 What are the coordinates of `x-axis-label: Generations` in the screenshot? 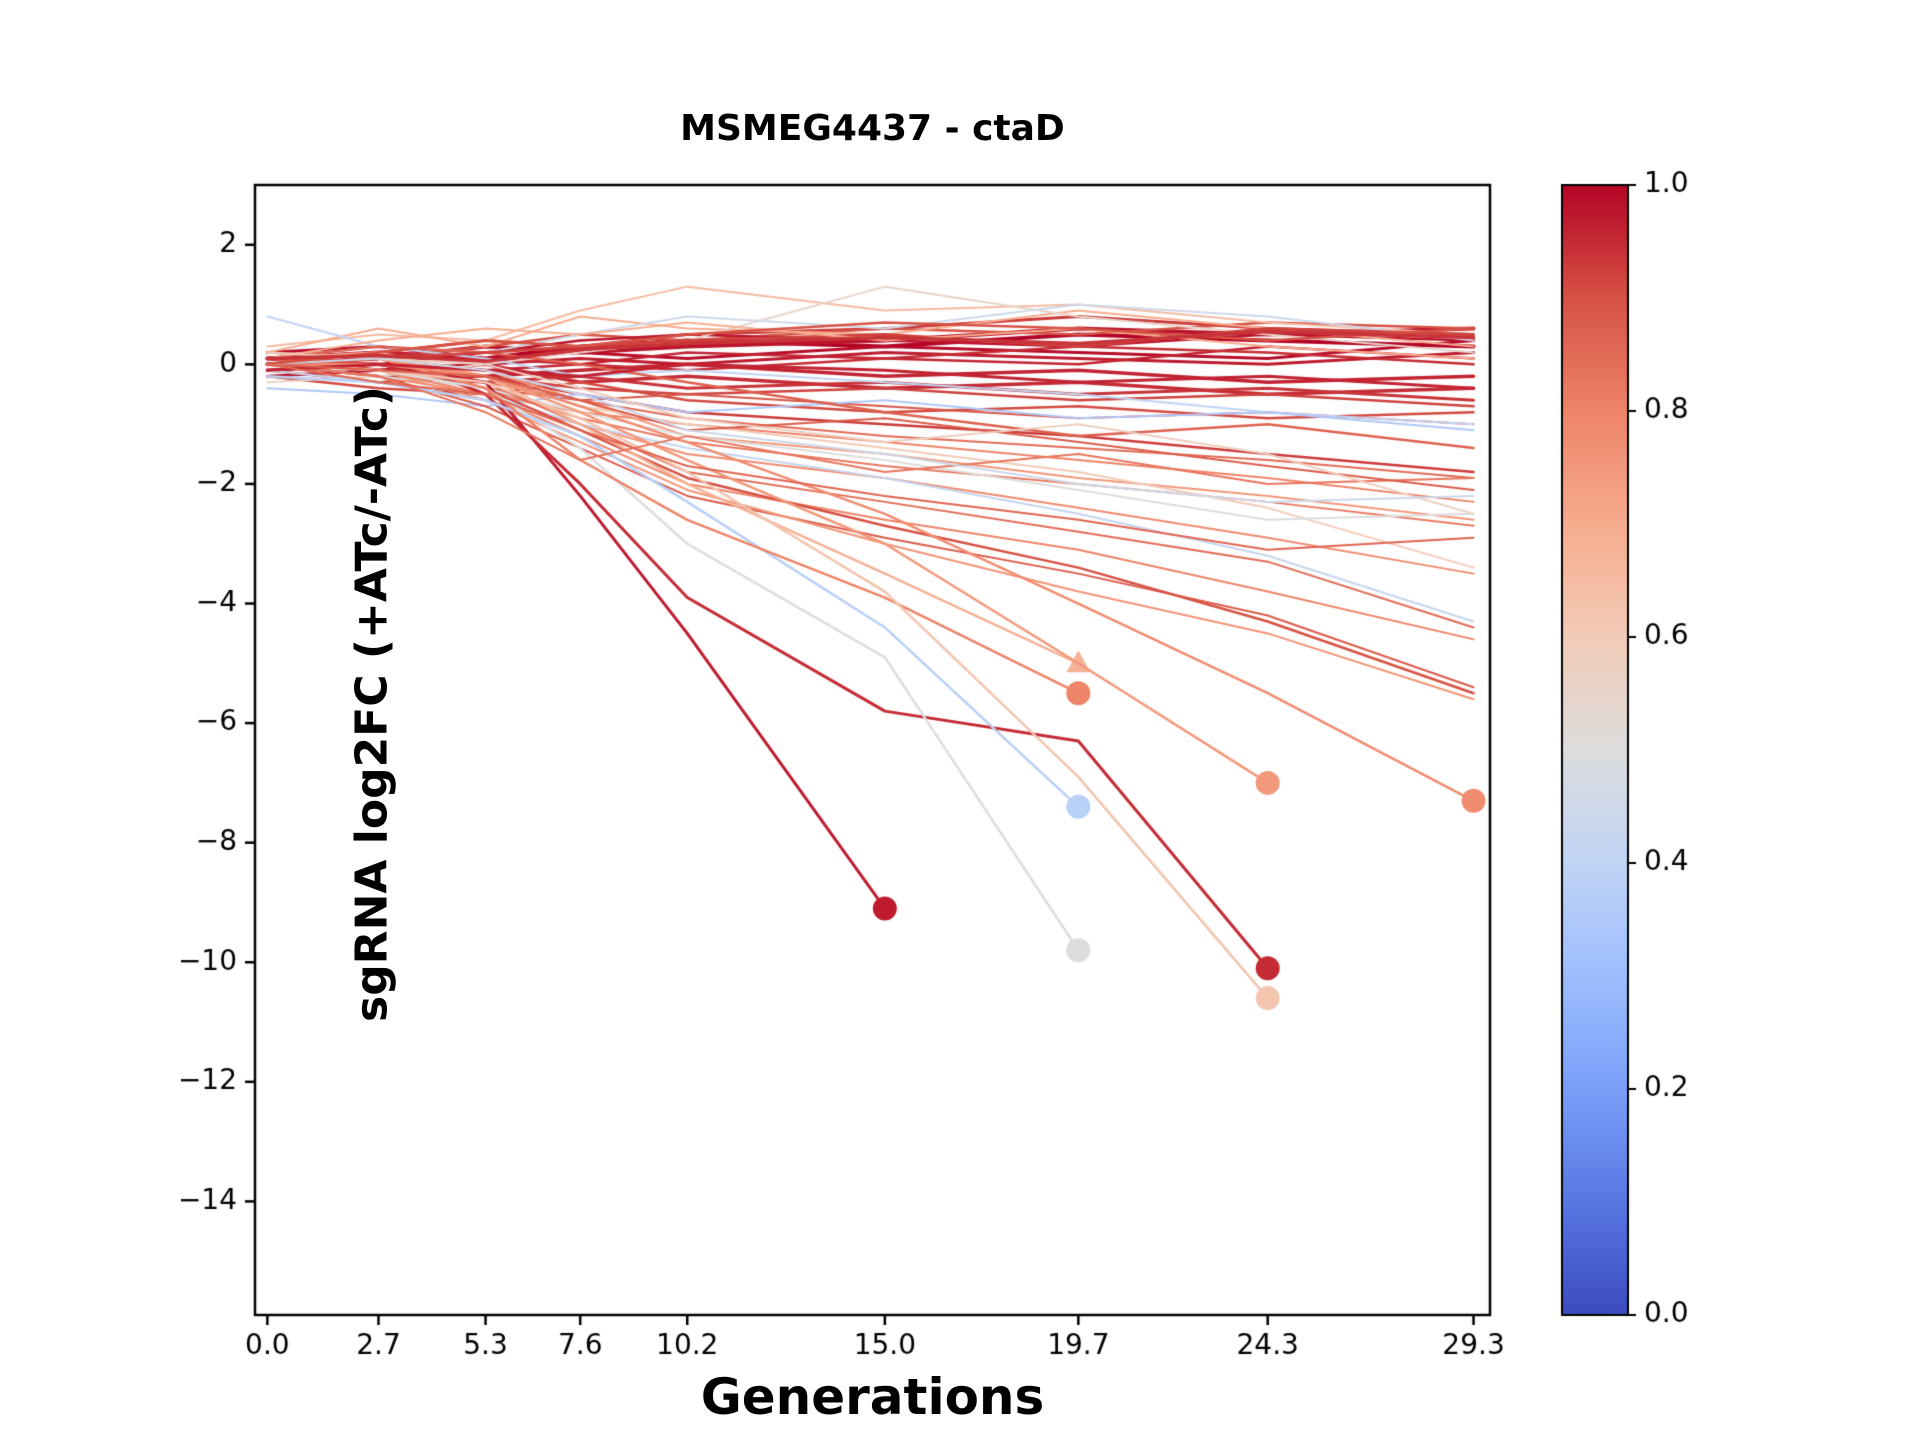 It's located at (872, 1397).